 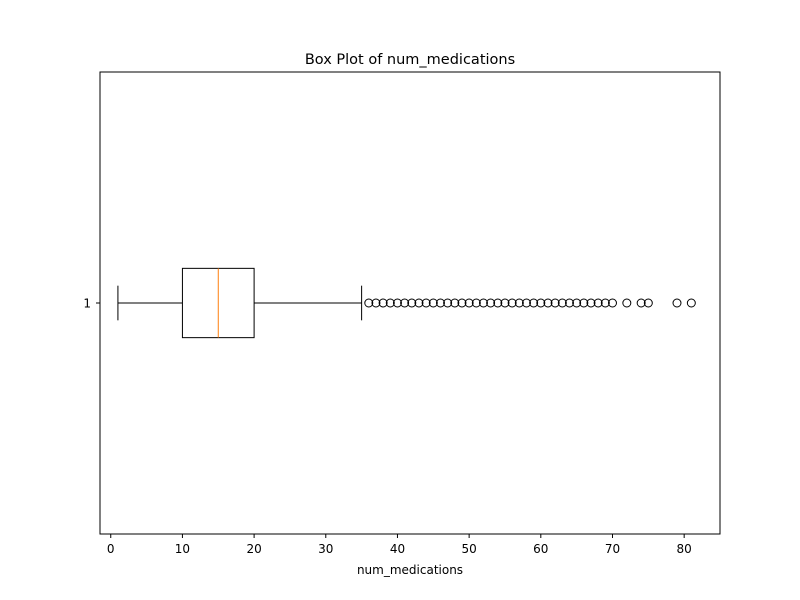 I want to click on x-tick-label: 10, so click(x=182, y=549).